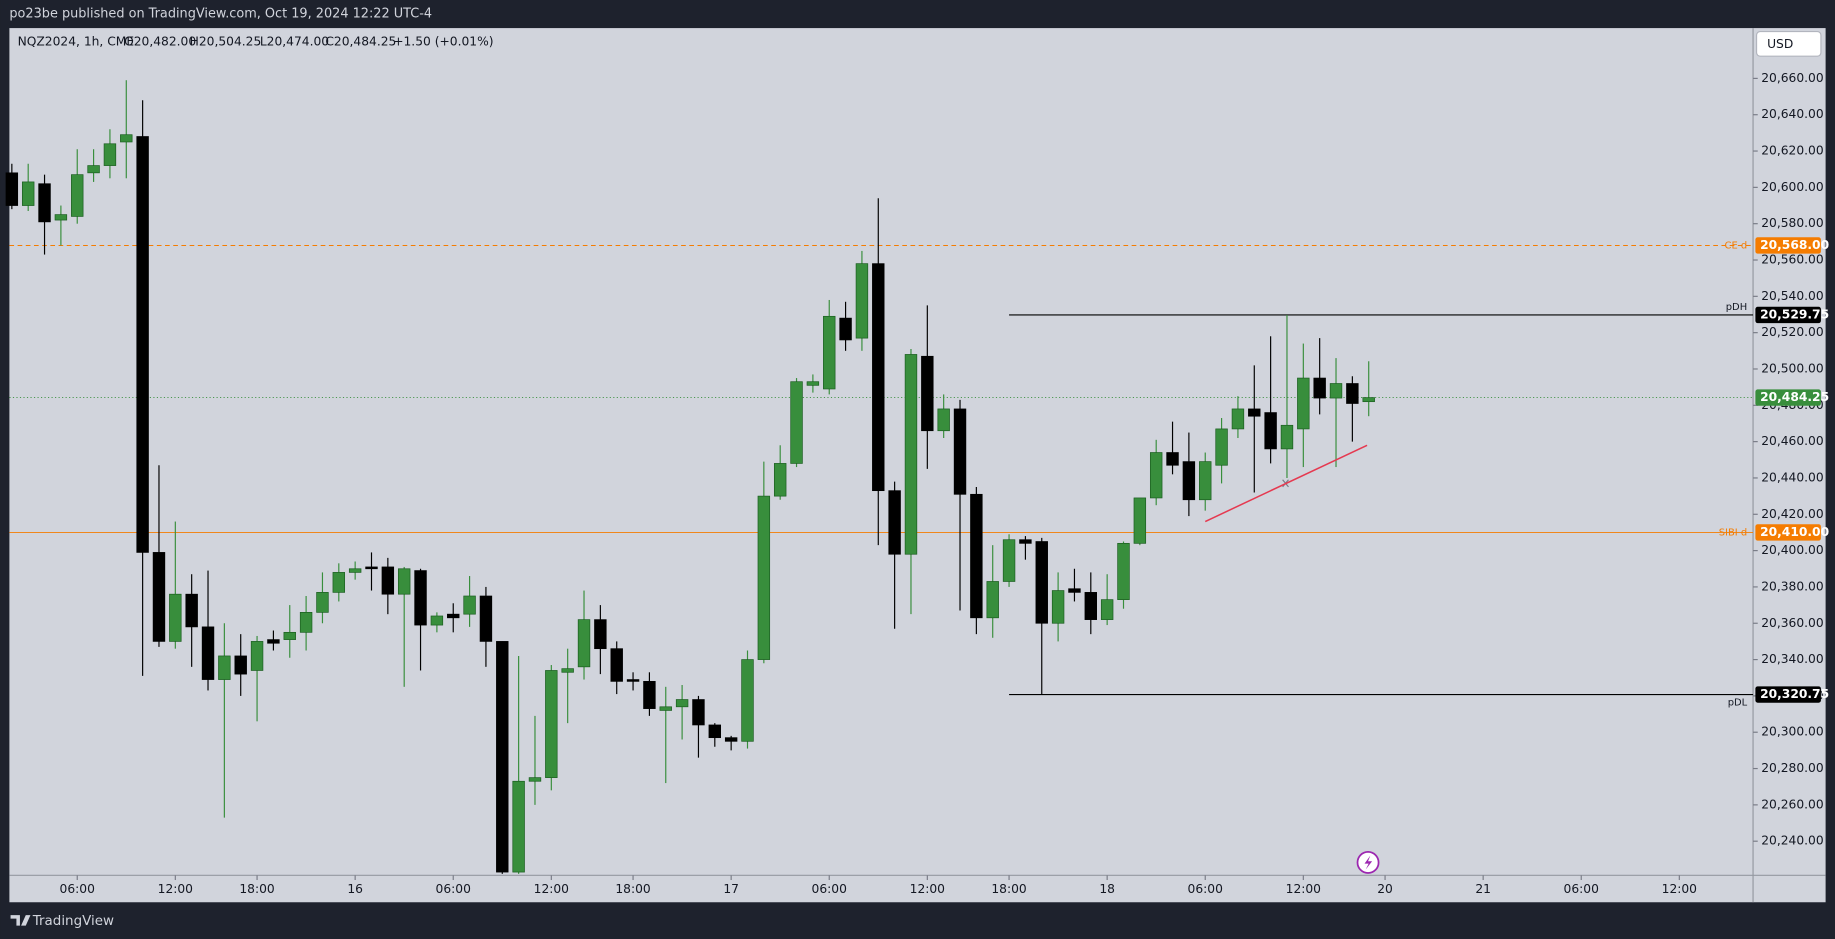 The width and height of the screenshot is (1835, 939). I want to click on legend-low: L20,474.00, so click(294, 42).